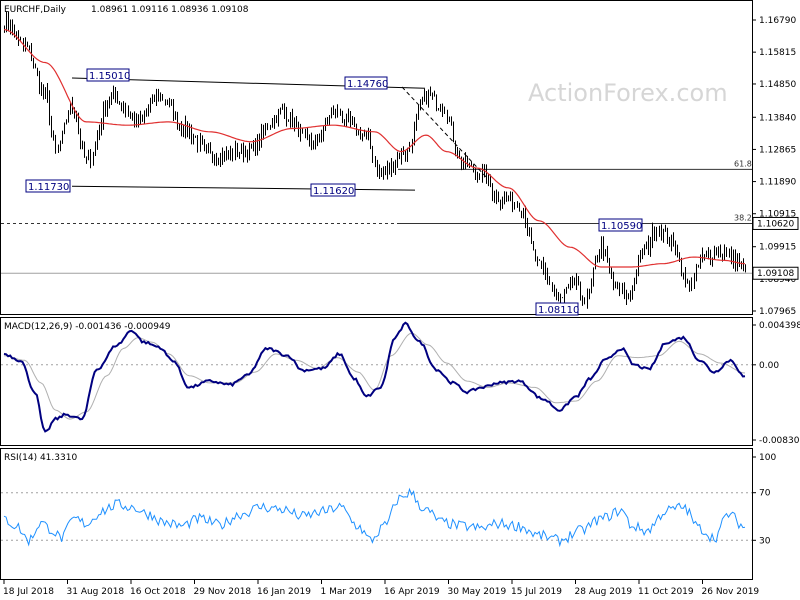  Describe the element at coordinates (87, 327) in the screenshot. I see `macd-label: MACD(12,26,9) -0.001436 -0.000949` at that location.